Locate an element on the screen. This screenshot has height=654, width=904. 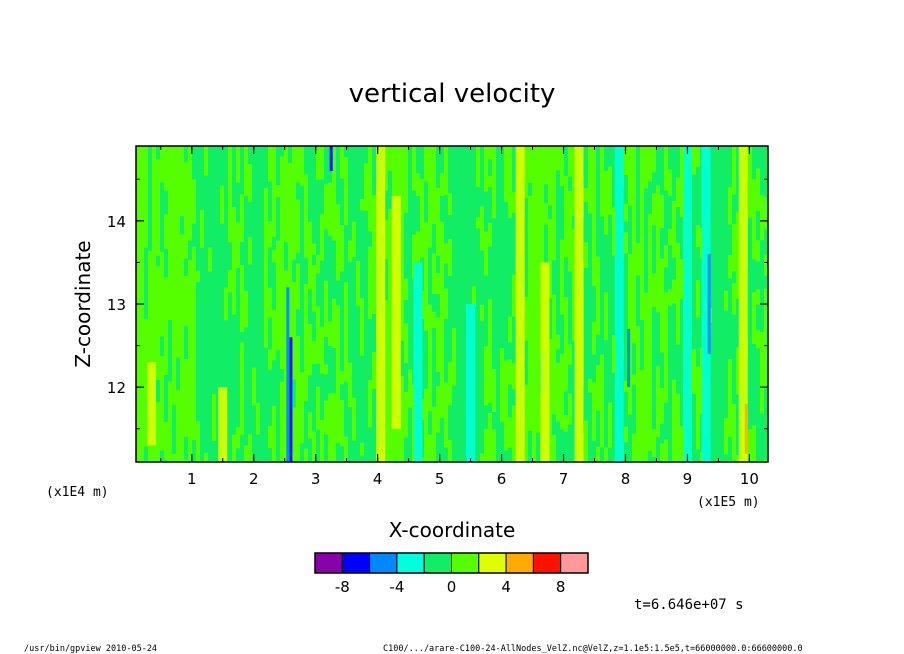
x-tick-label: 5 is located at coordinates (440, 479).